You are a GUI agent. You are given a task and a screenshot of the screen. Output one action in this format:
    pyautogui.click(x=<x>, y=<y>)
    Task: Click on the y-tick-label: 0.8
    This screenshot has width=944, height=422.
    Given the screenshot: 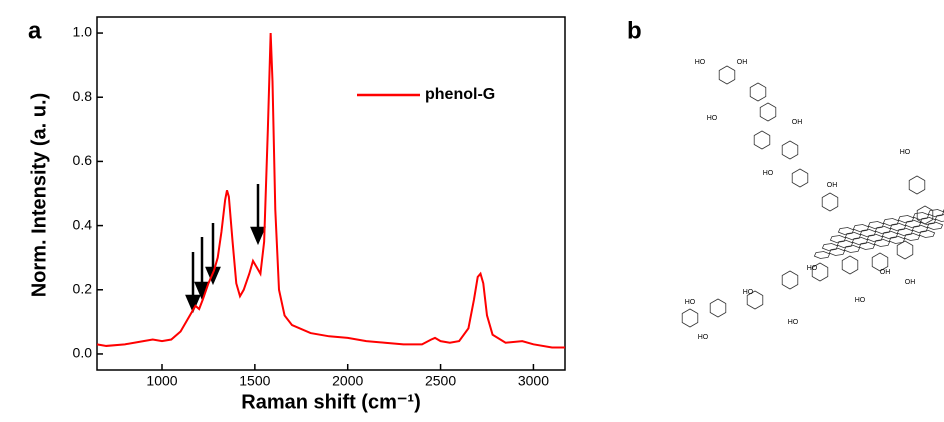 What is the action you would take?
    pyautogui.click(x=83, y=96)
    